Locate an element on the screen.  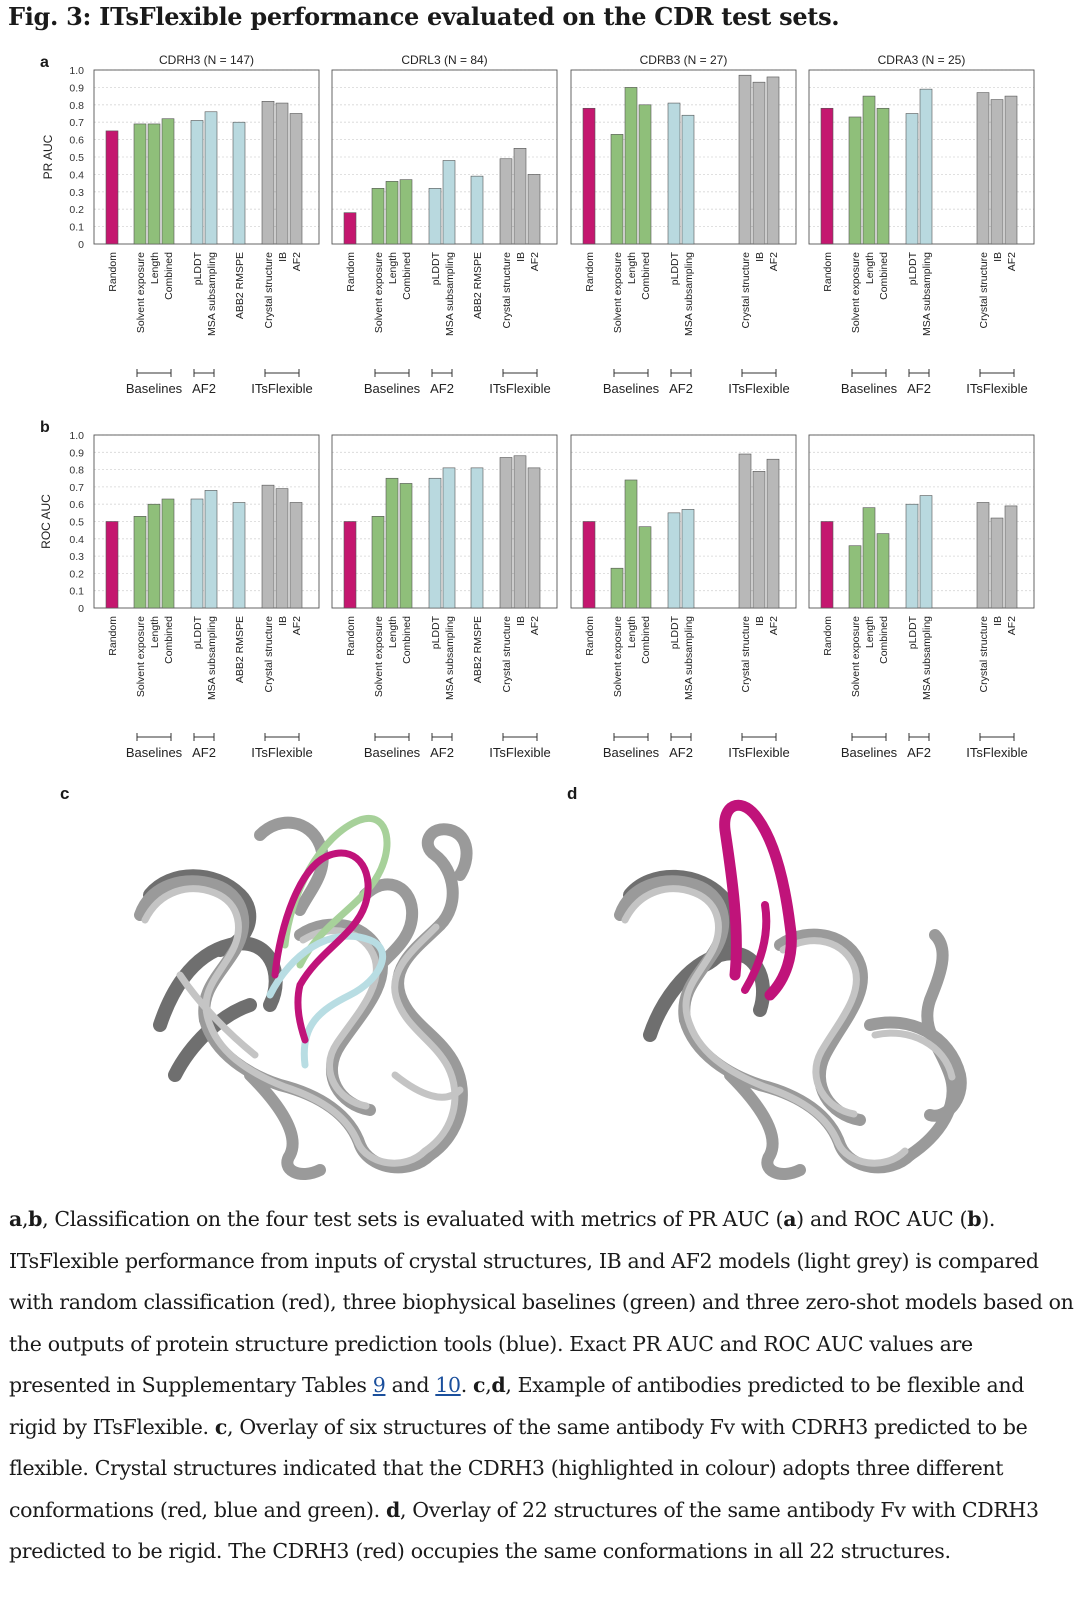
cdrh3-conformations is located at coordinates (328, 941).